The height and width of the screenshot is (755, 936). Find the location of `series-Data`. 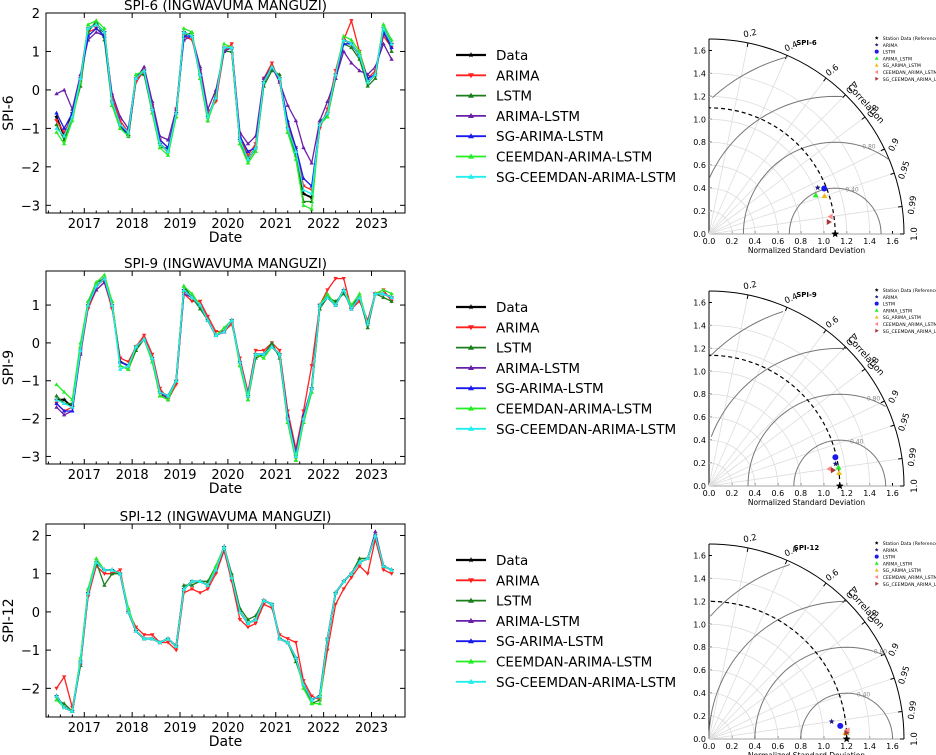

series-Data is located at coordinates (224, 623).